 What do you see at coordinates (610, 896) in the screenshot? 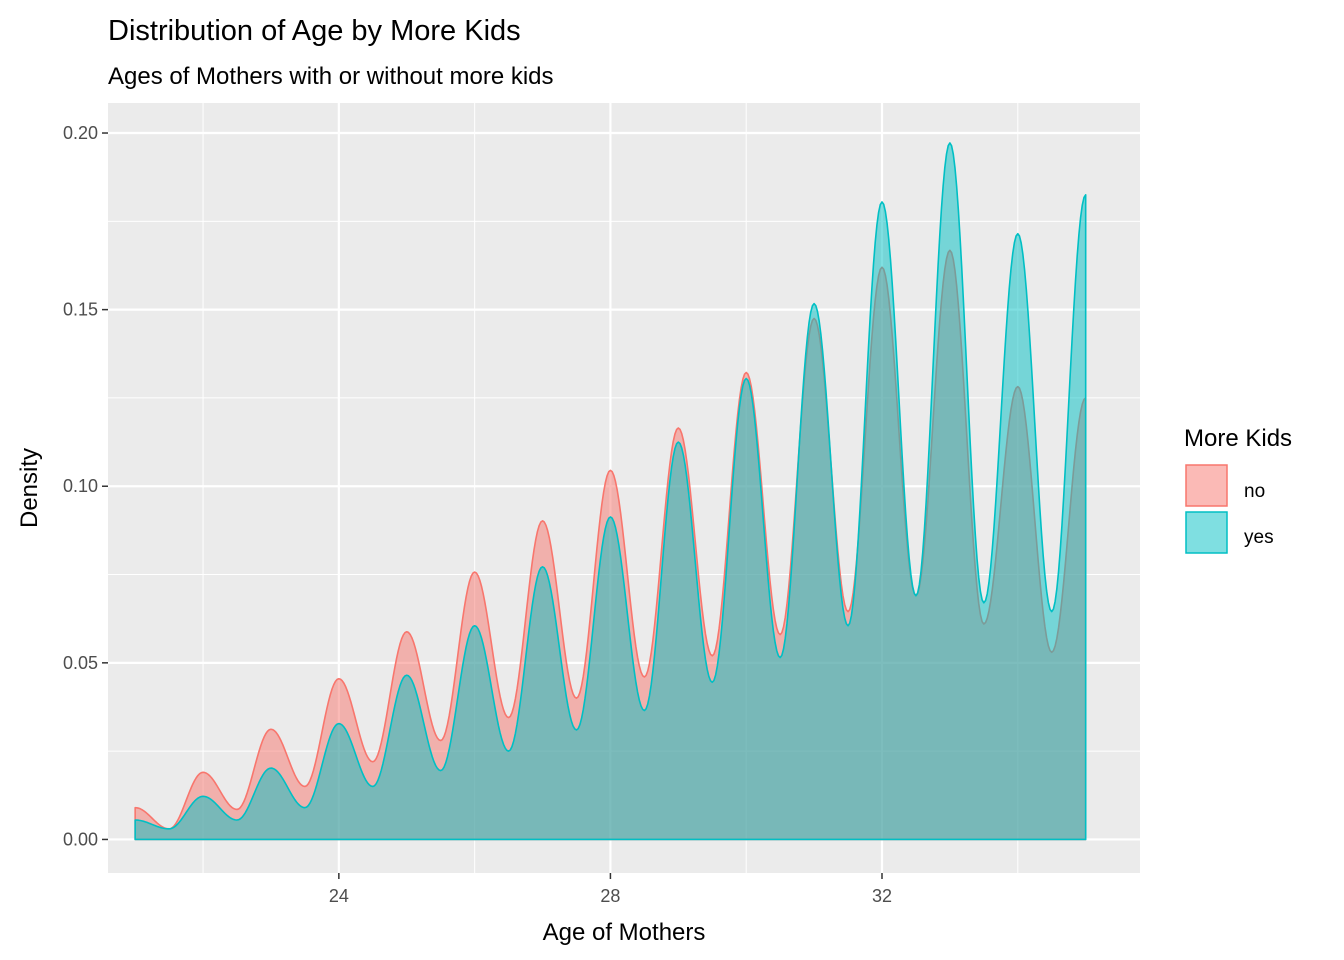
I see `x-tick-label: 28` at bounding box center [610, 896].